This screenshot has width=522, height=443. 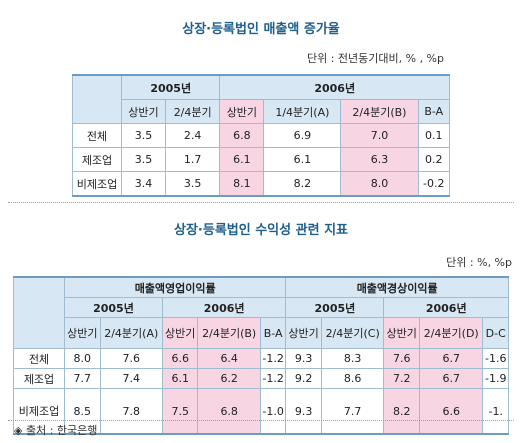 I want to click on table1-unit: 단위 : 전년동기대비, % , %p, so click(x=375, y=58).